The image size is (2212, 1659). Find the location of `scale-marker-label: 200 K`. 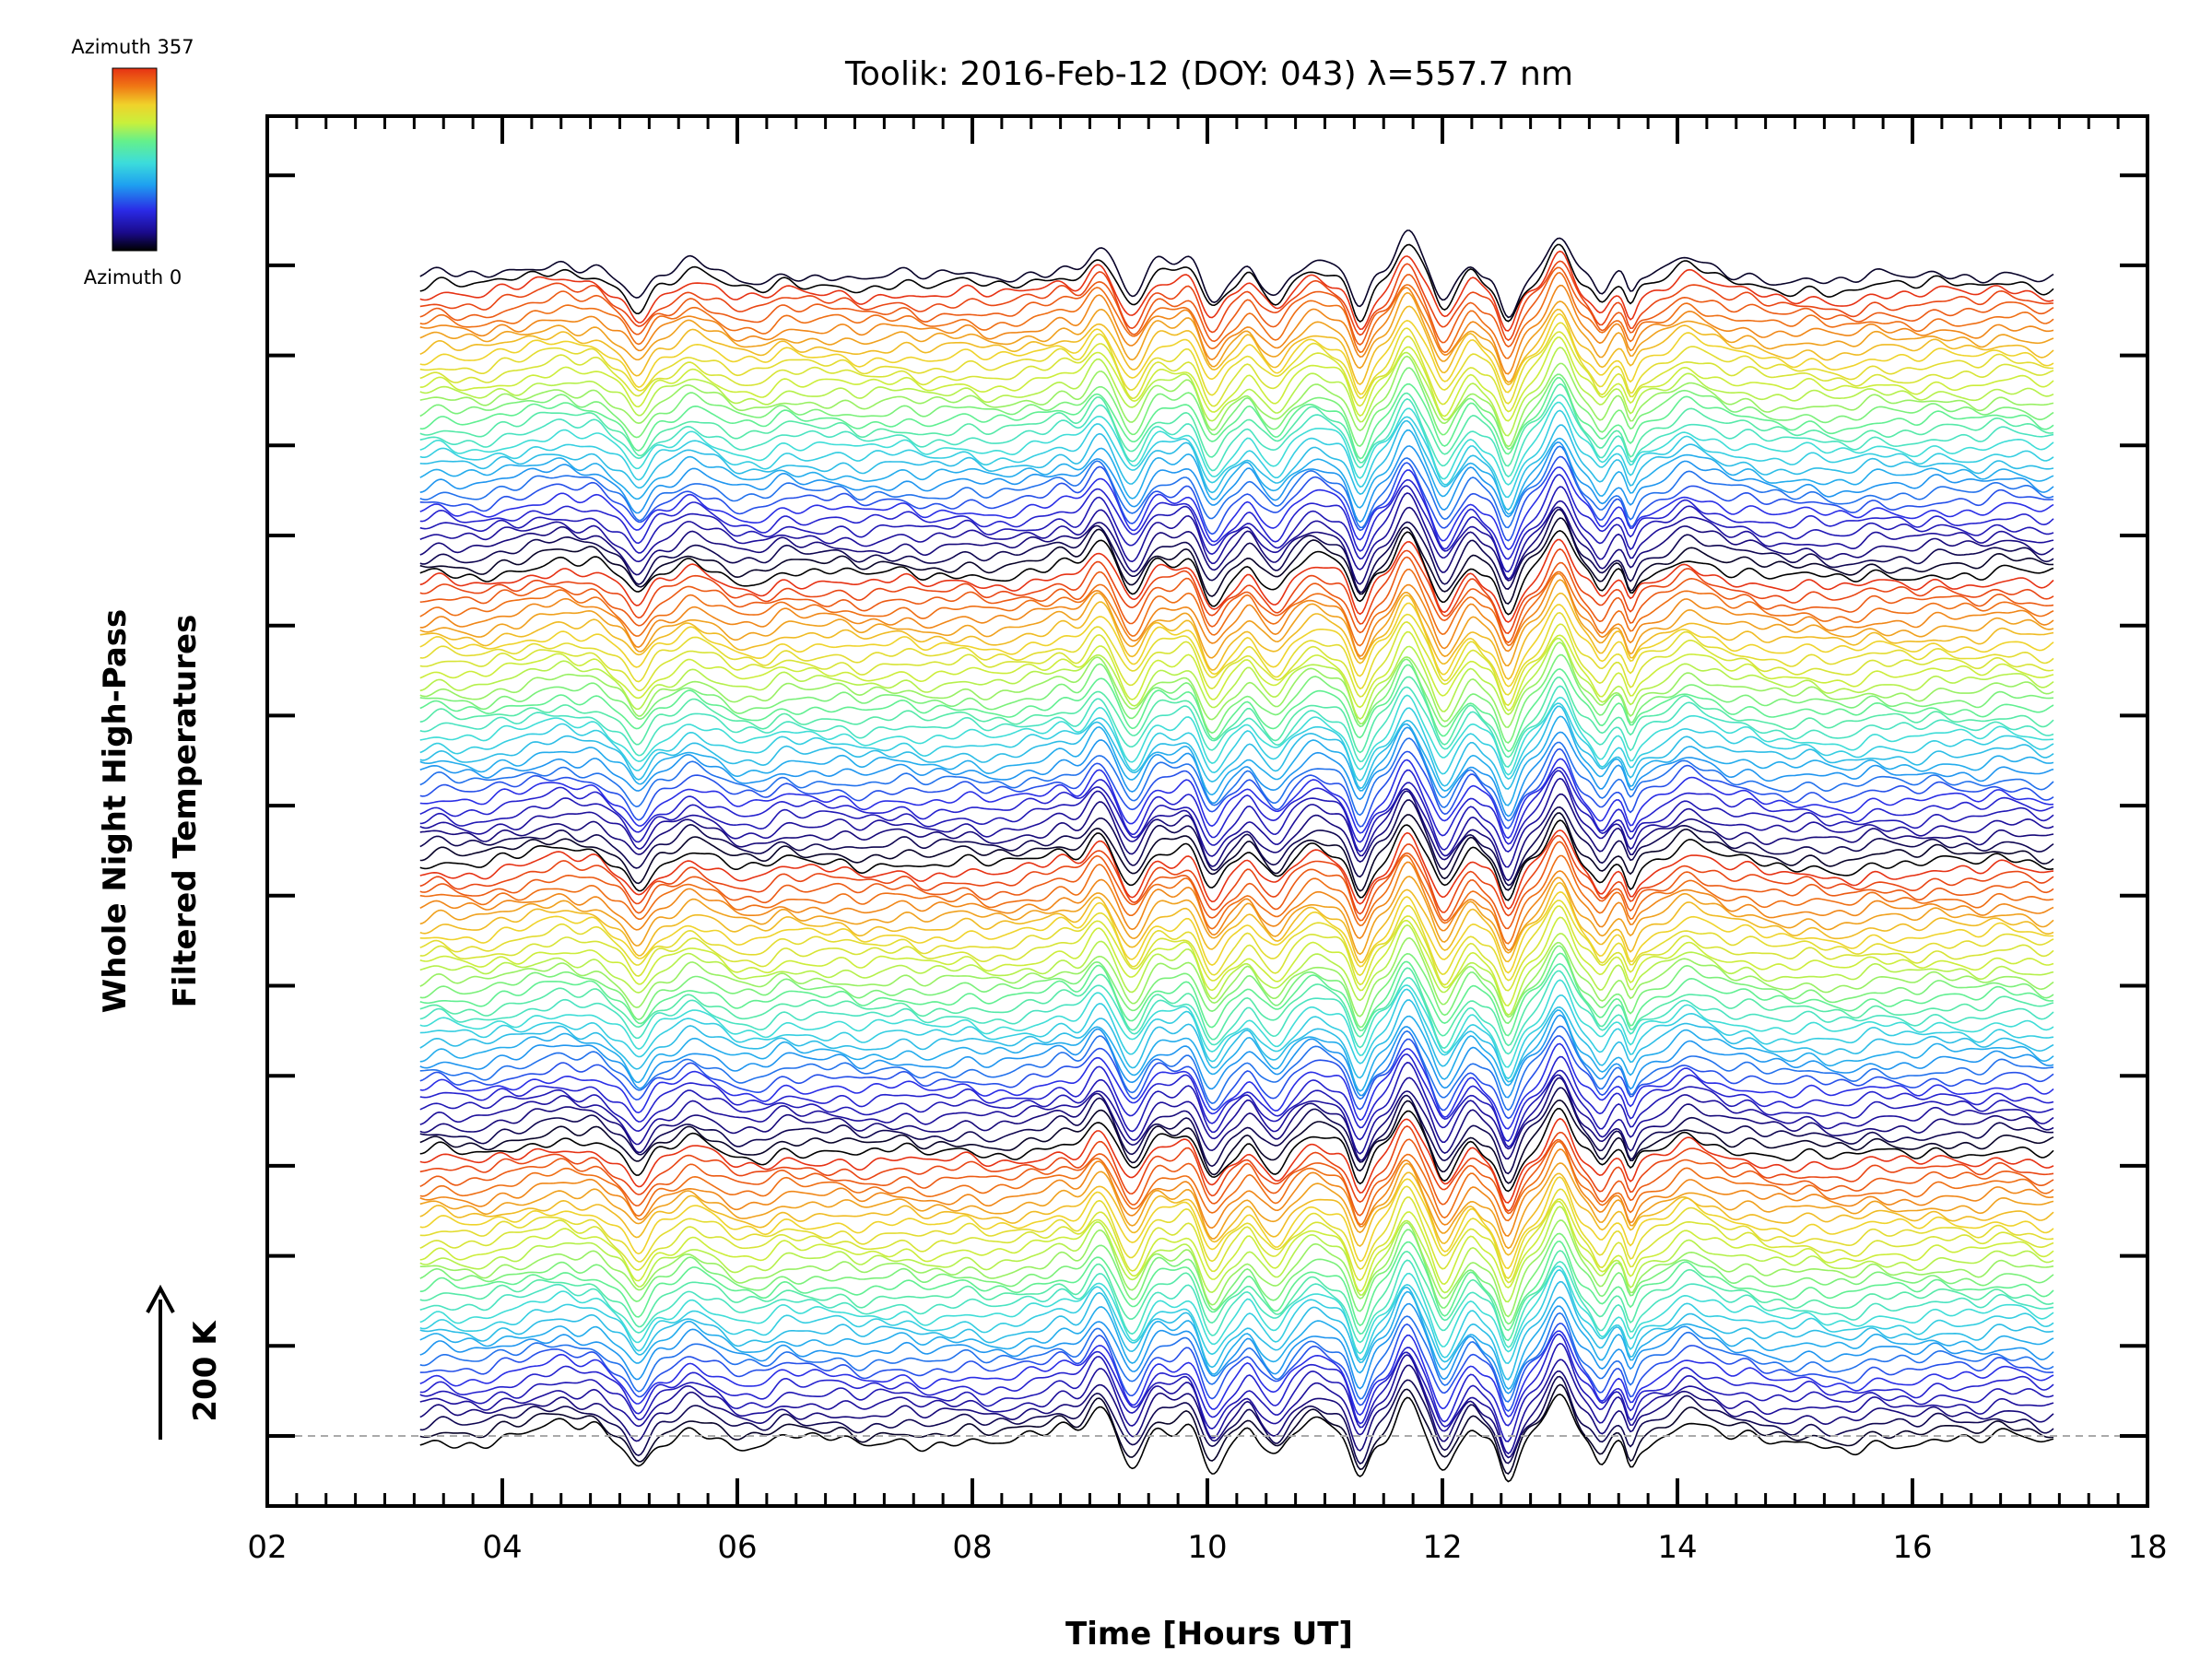

scale-marker-label: 200 K is located at coordinates (205, 1371).